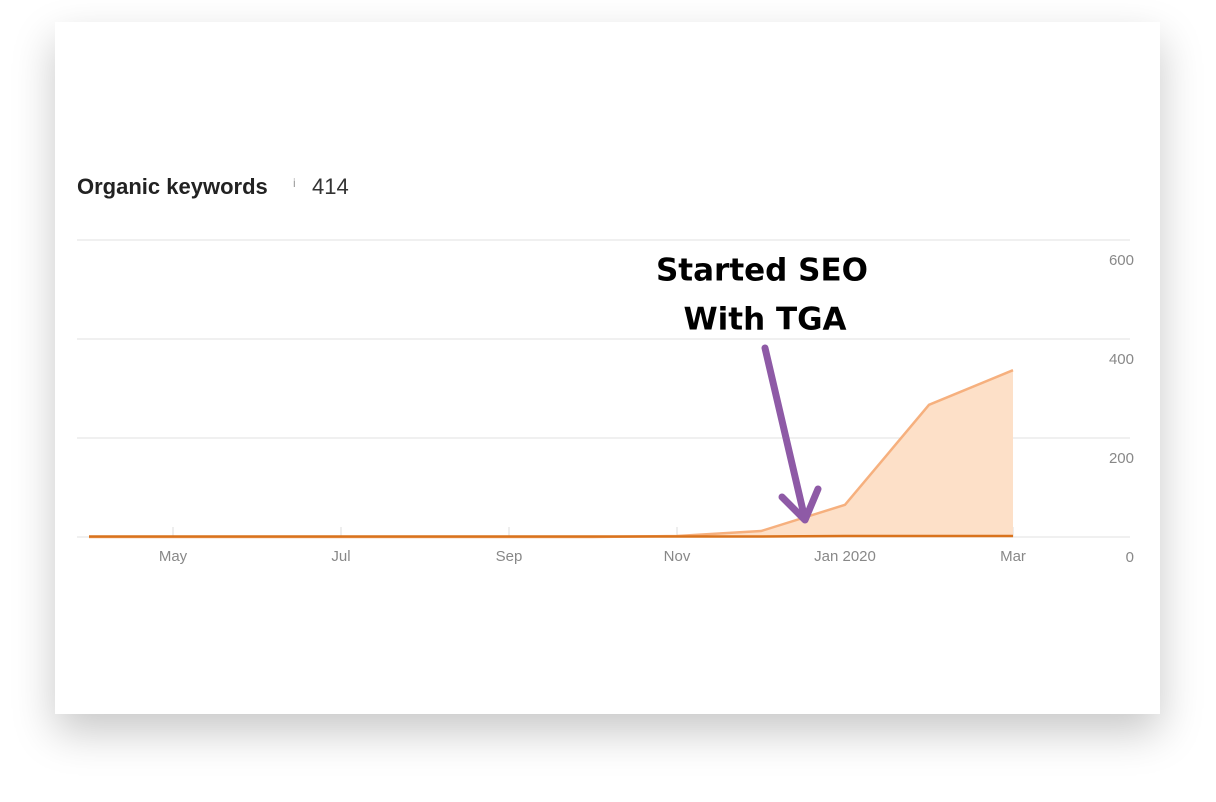  I want to click on current-value: 414, so click(330, 186).